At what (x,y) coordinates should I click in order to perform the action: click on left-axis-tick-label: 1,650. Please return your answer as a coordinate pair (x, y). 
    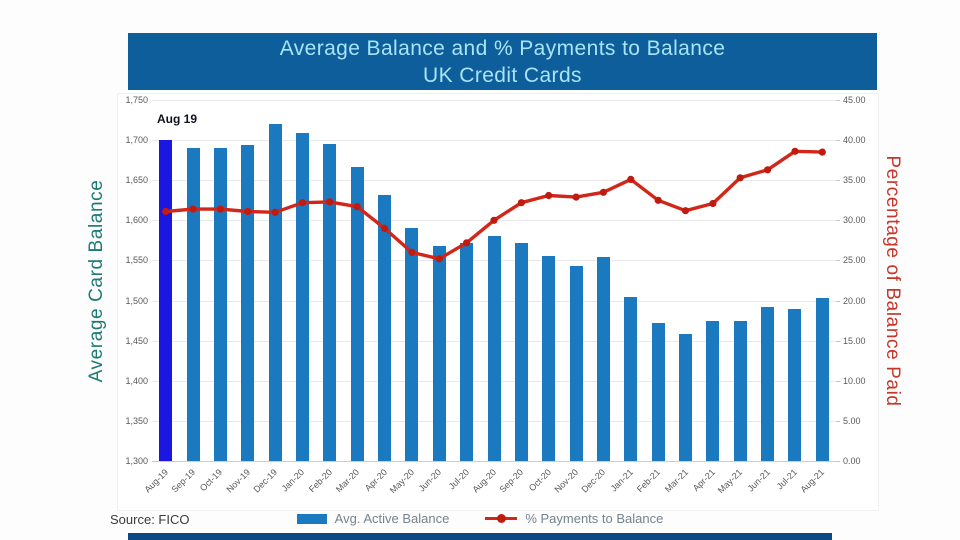
    Looking at the image, I should click on (136, 180).